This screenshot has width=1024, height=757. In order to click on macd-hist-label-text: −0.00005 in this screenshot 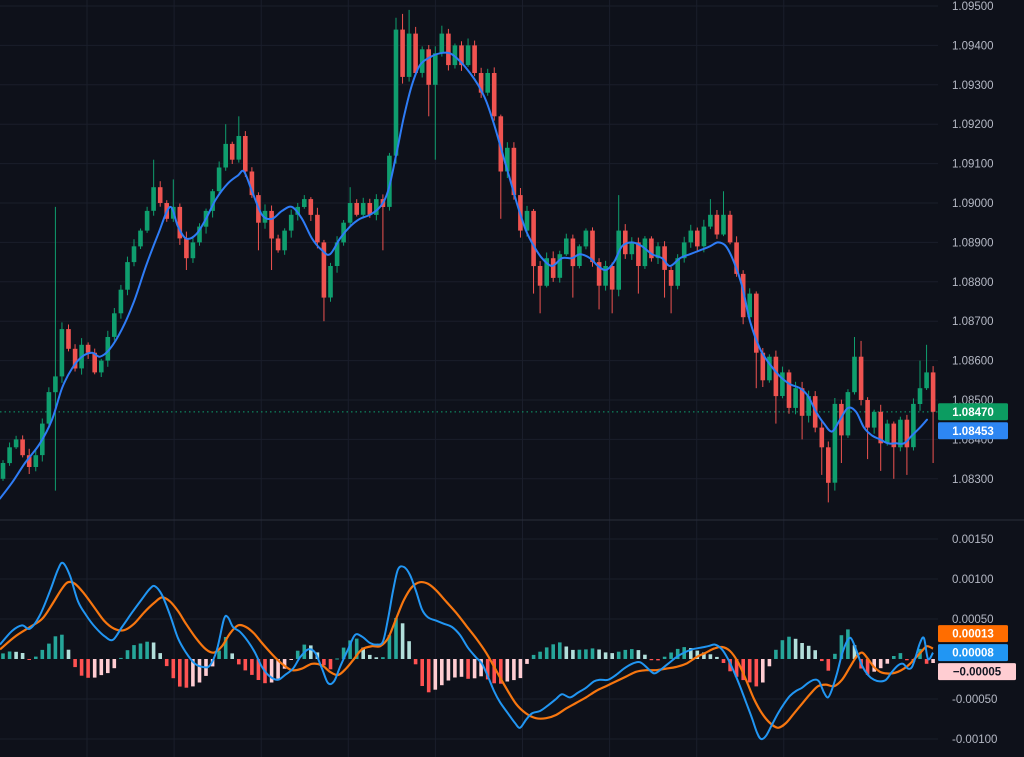, I will do `click(977, 673)`.